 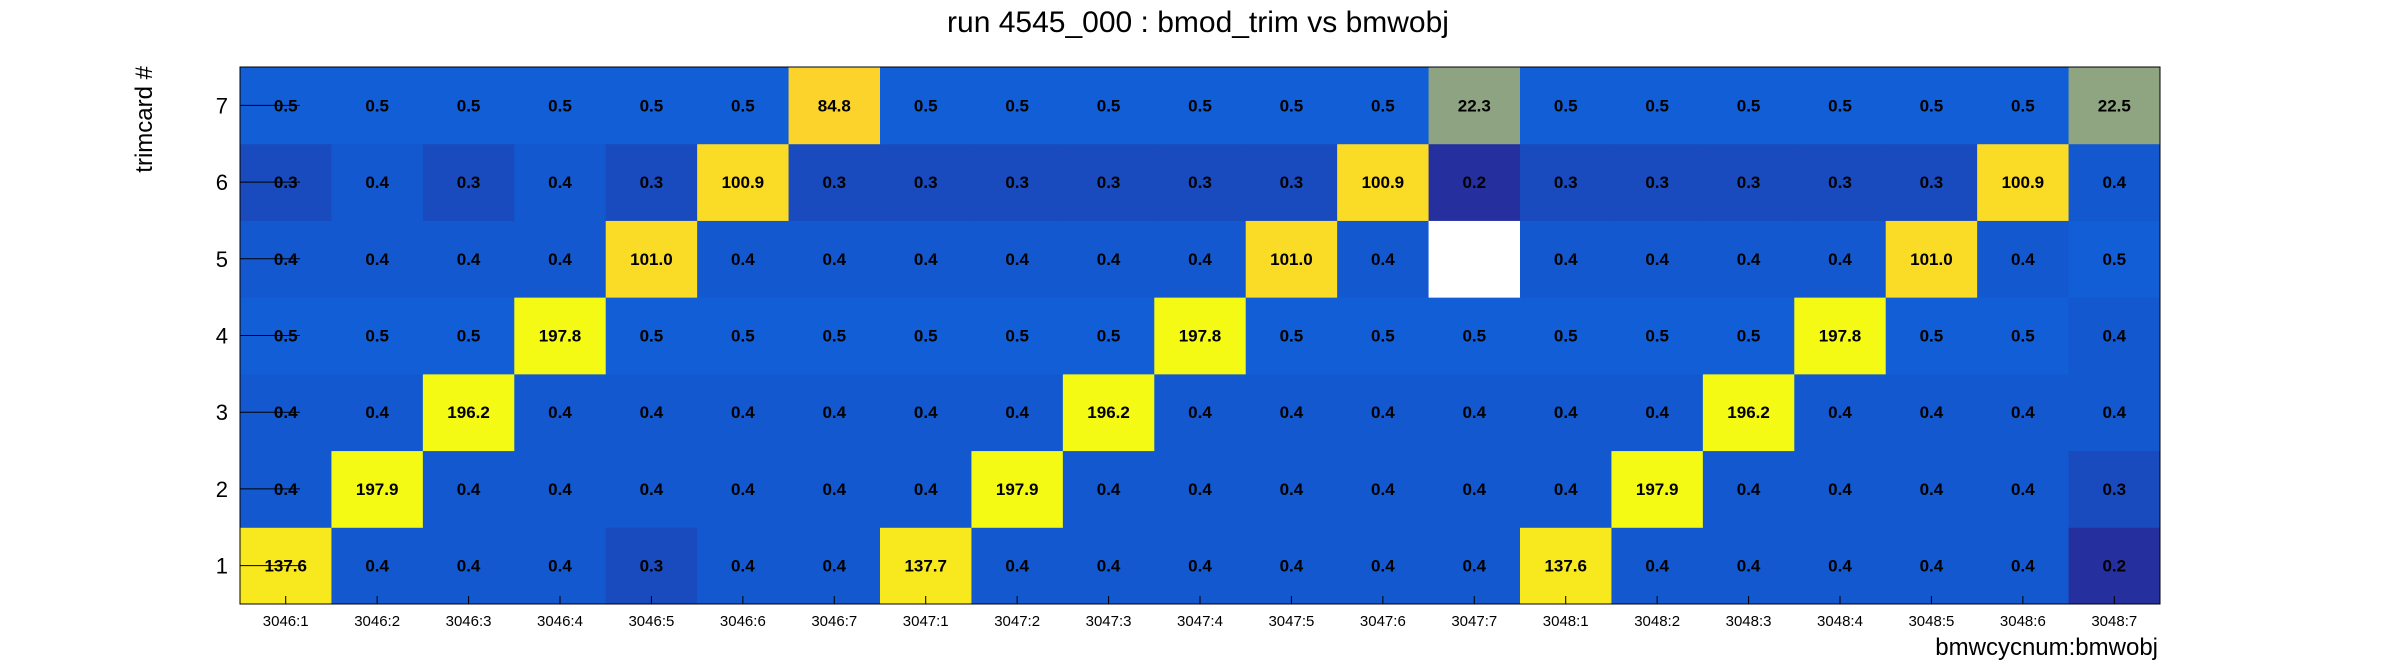 What do you see at coordinates (222, 182) in the screenshot?
I see `y-tick-label: 6` at bounding box center [222, 182].